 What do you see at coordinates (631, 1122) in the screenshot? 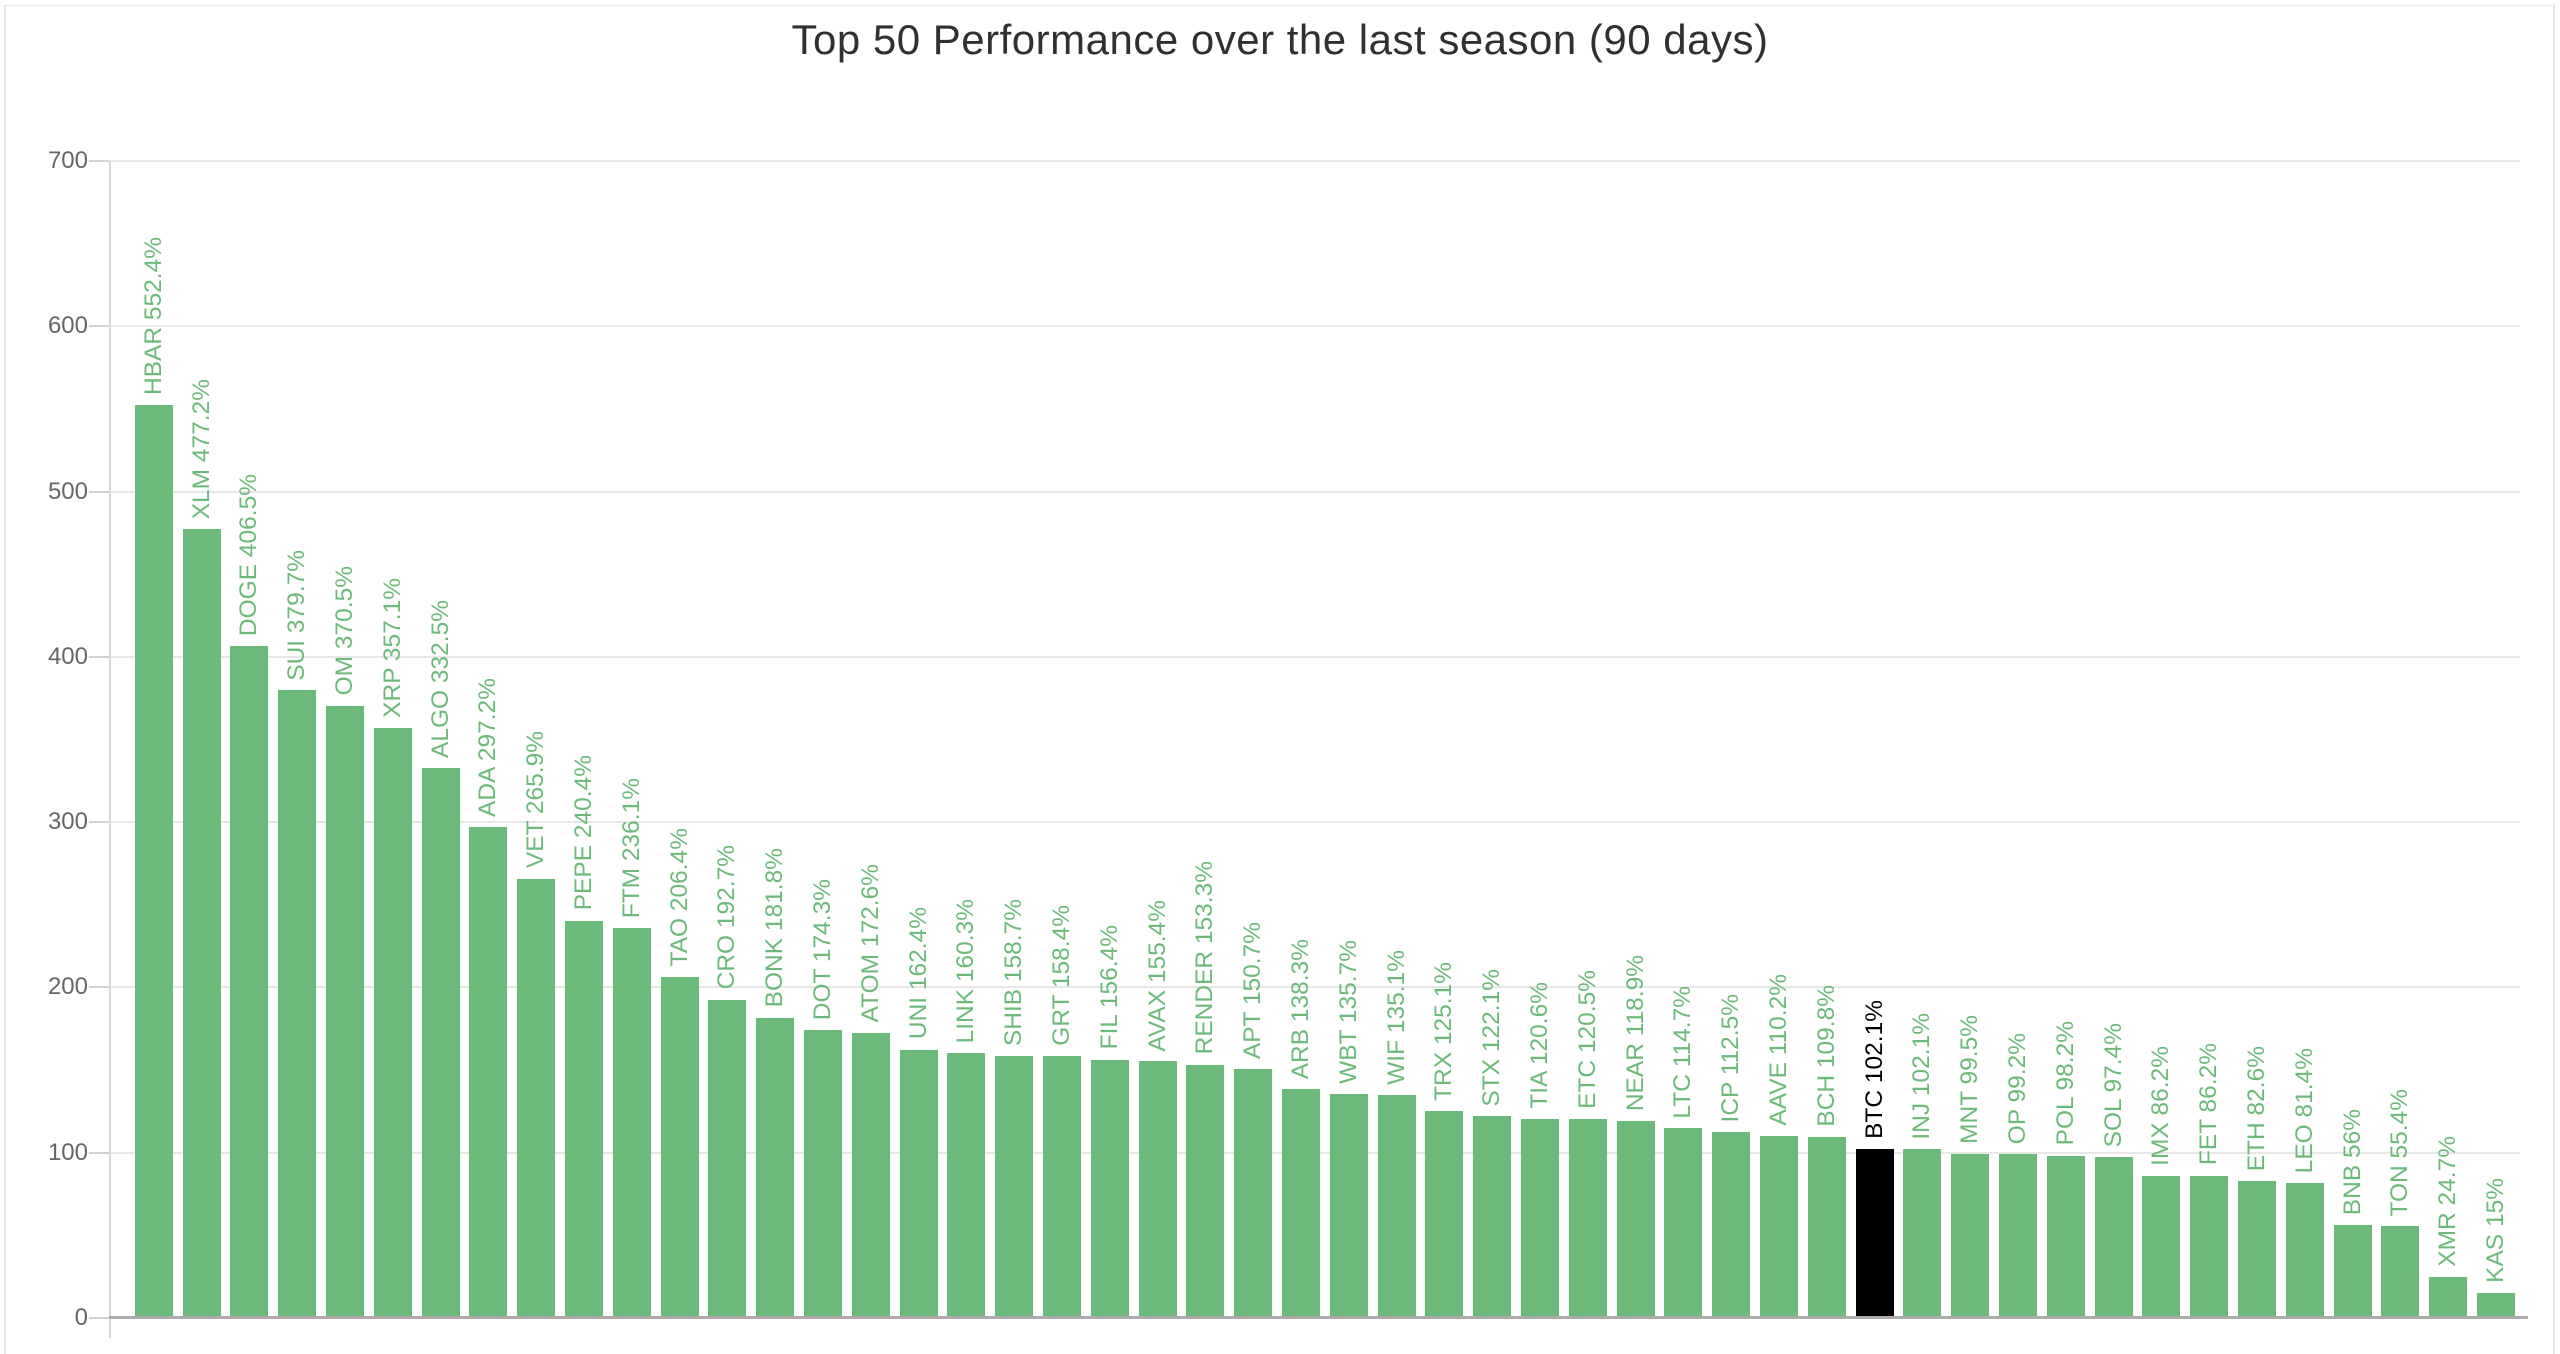
I see `bar-FTM` at bounding box center [631, 1122].